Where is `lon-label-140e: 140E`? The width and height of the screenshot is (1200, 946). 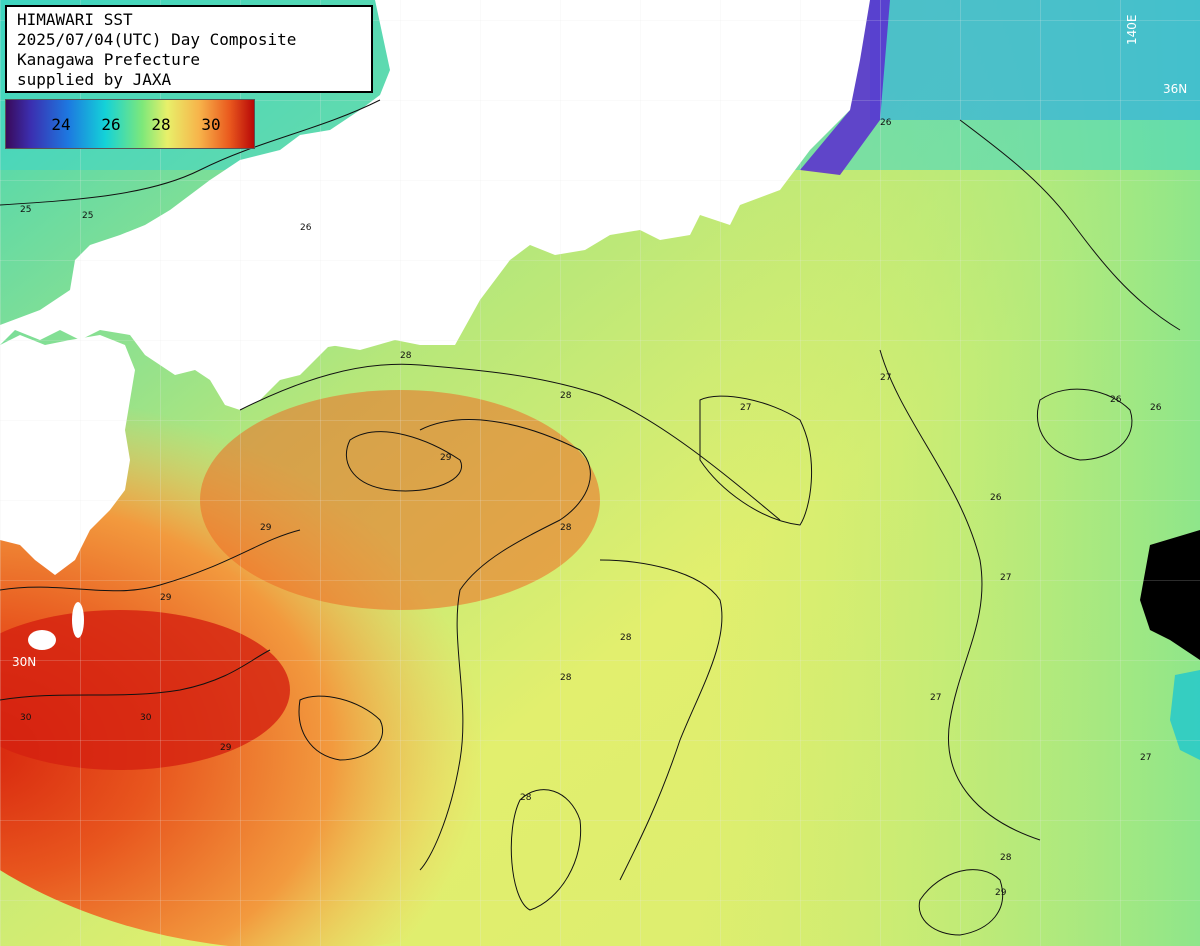
lon-label-140e: 140E is located at coordinates (1132, 30).